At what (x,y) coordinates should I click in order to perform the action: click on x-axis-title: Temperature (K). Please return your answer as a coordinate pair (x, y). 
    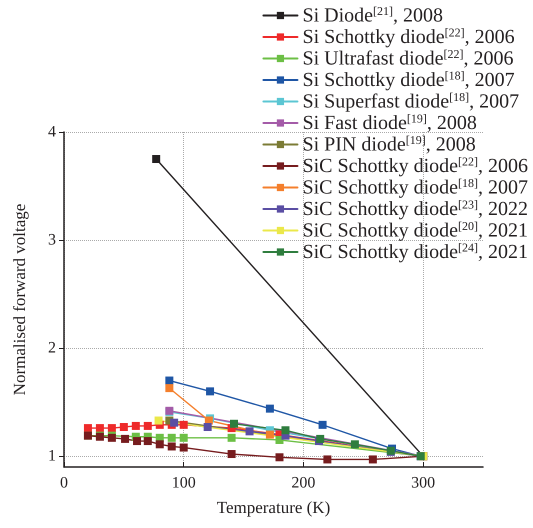
    Looking at the image, I should click on (273, 507).